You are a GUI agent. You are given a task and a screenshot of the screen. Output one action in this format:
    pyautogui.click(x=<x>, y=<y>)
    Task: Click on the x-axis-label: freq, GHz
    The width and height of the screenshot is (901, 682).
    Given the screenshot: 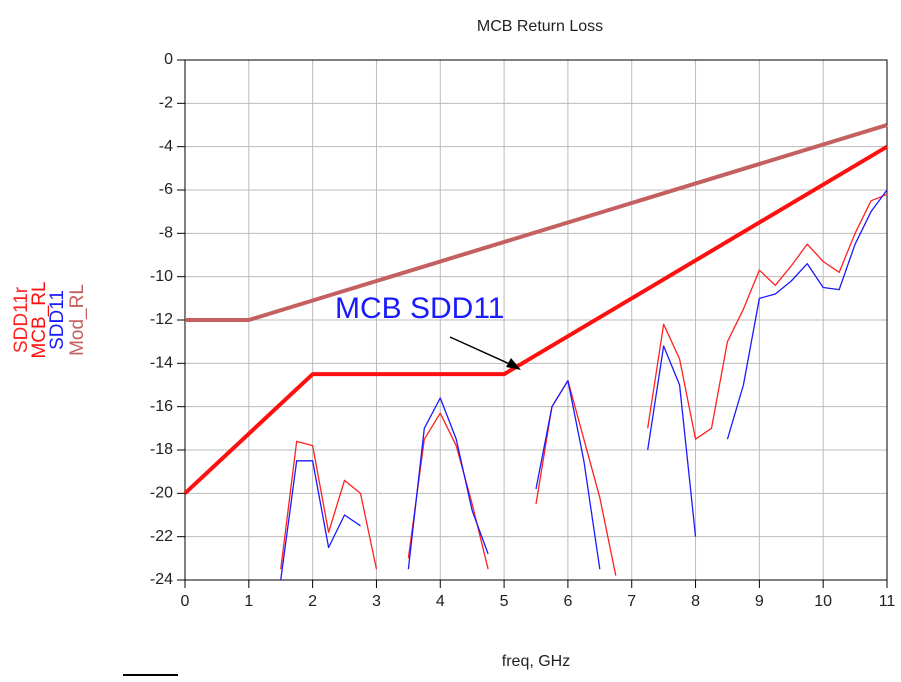 What is the action you would take?
    pyautogui.click(x=536, y=661)
    